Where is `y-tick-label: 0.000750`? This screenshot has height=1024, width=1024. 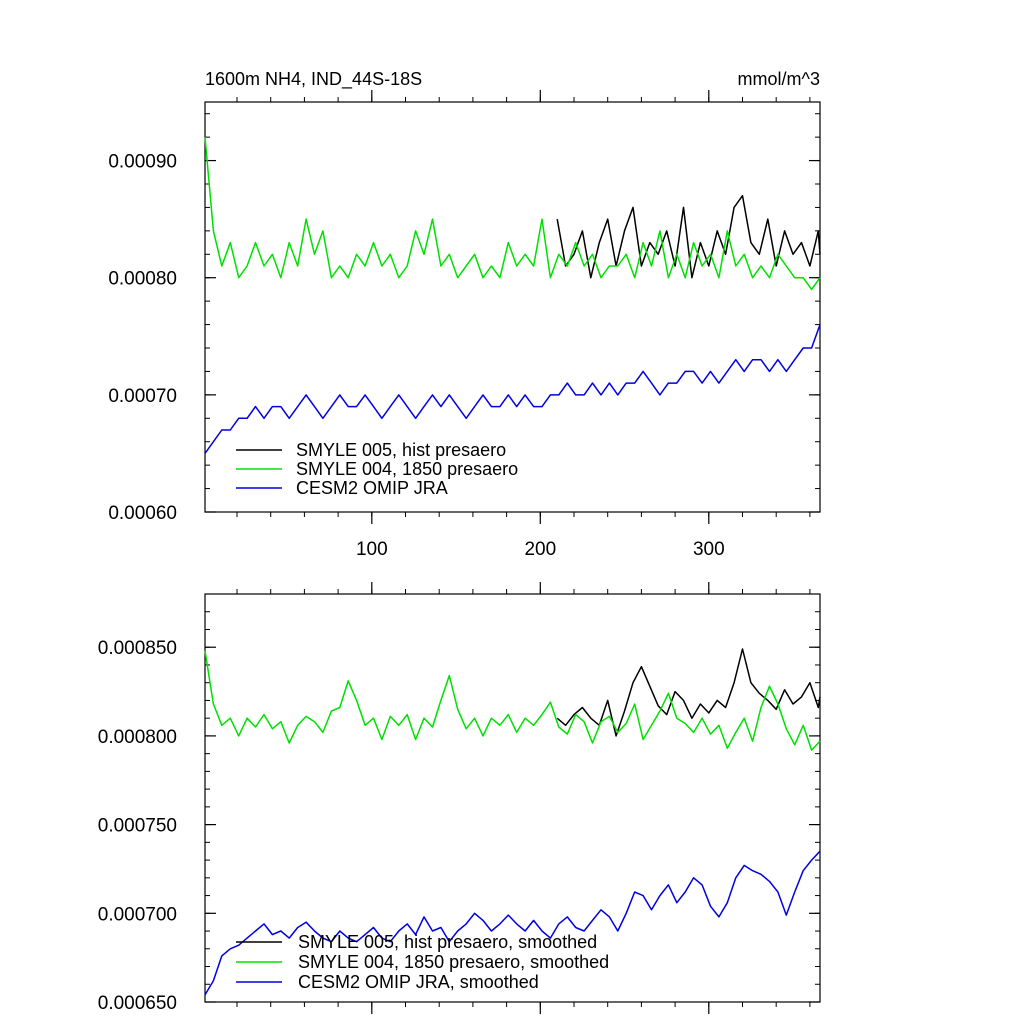
y-tick-label: 0.000750 is located at coordinates (137, 826).